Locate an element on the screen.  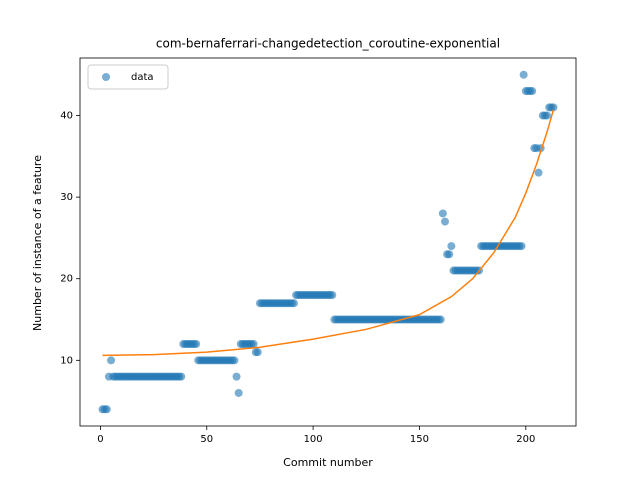
legend-label: data is located at coordinates (142, 77).